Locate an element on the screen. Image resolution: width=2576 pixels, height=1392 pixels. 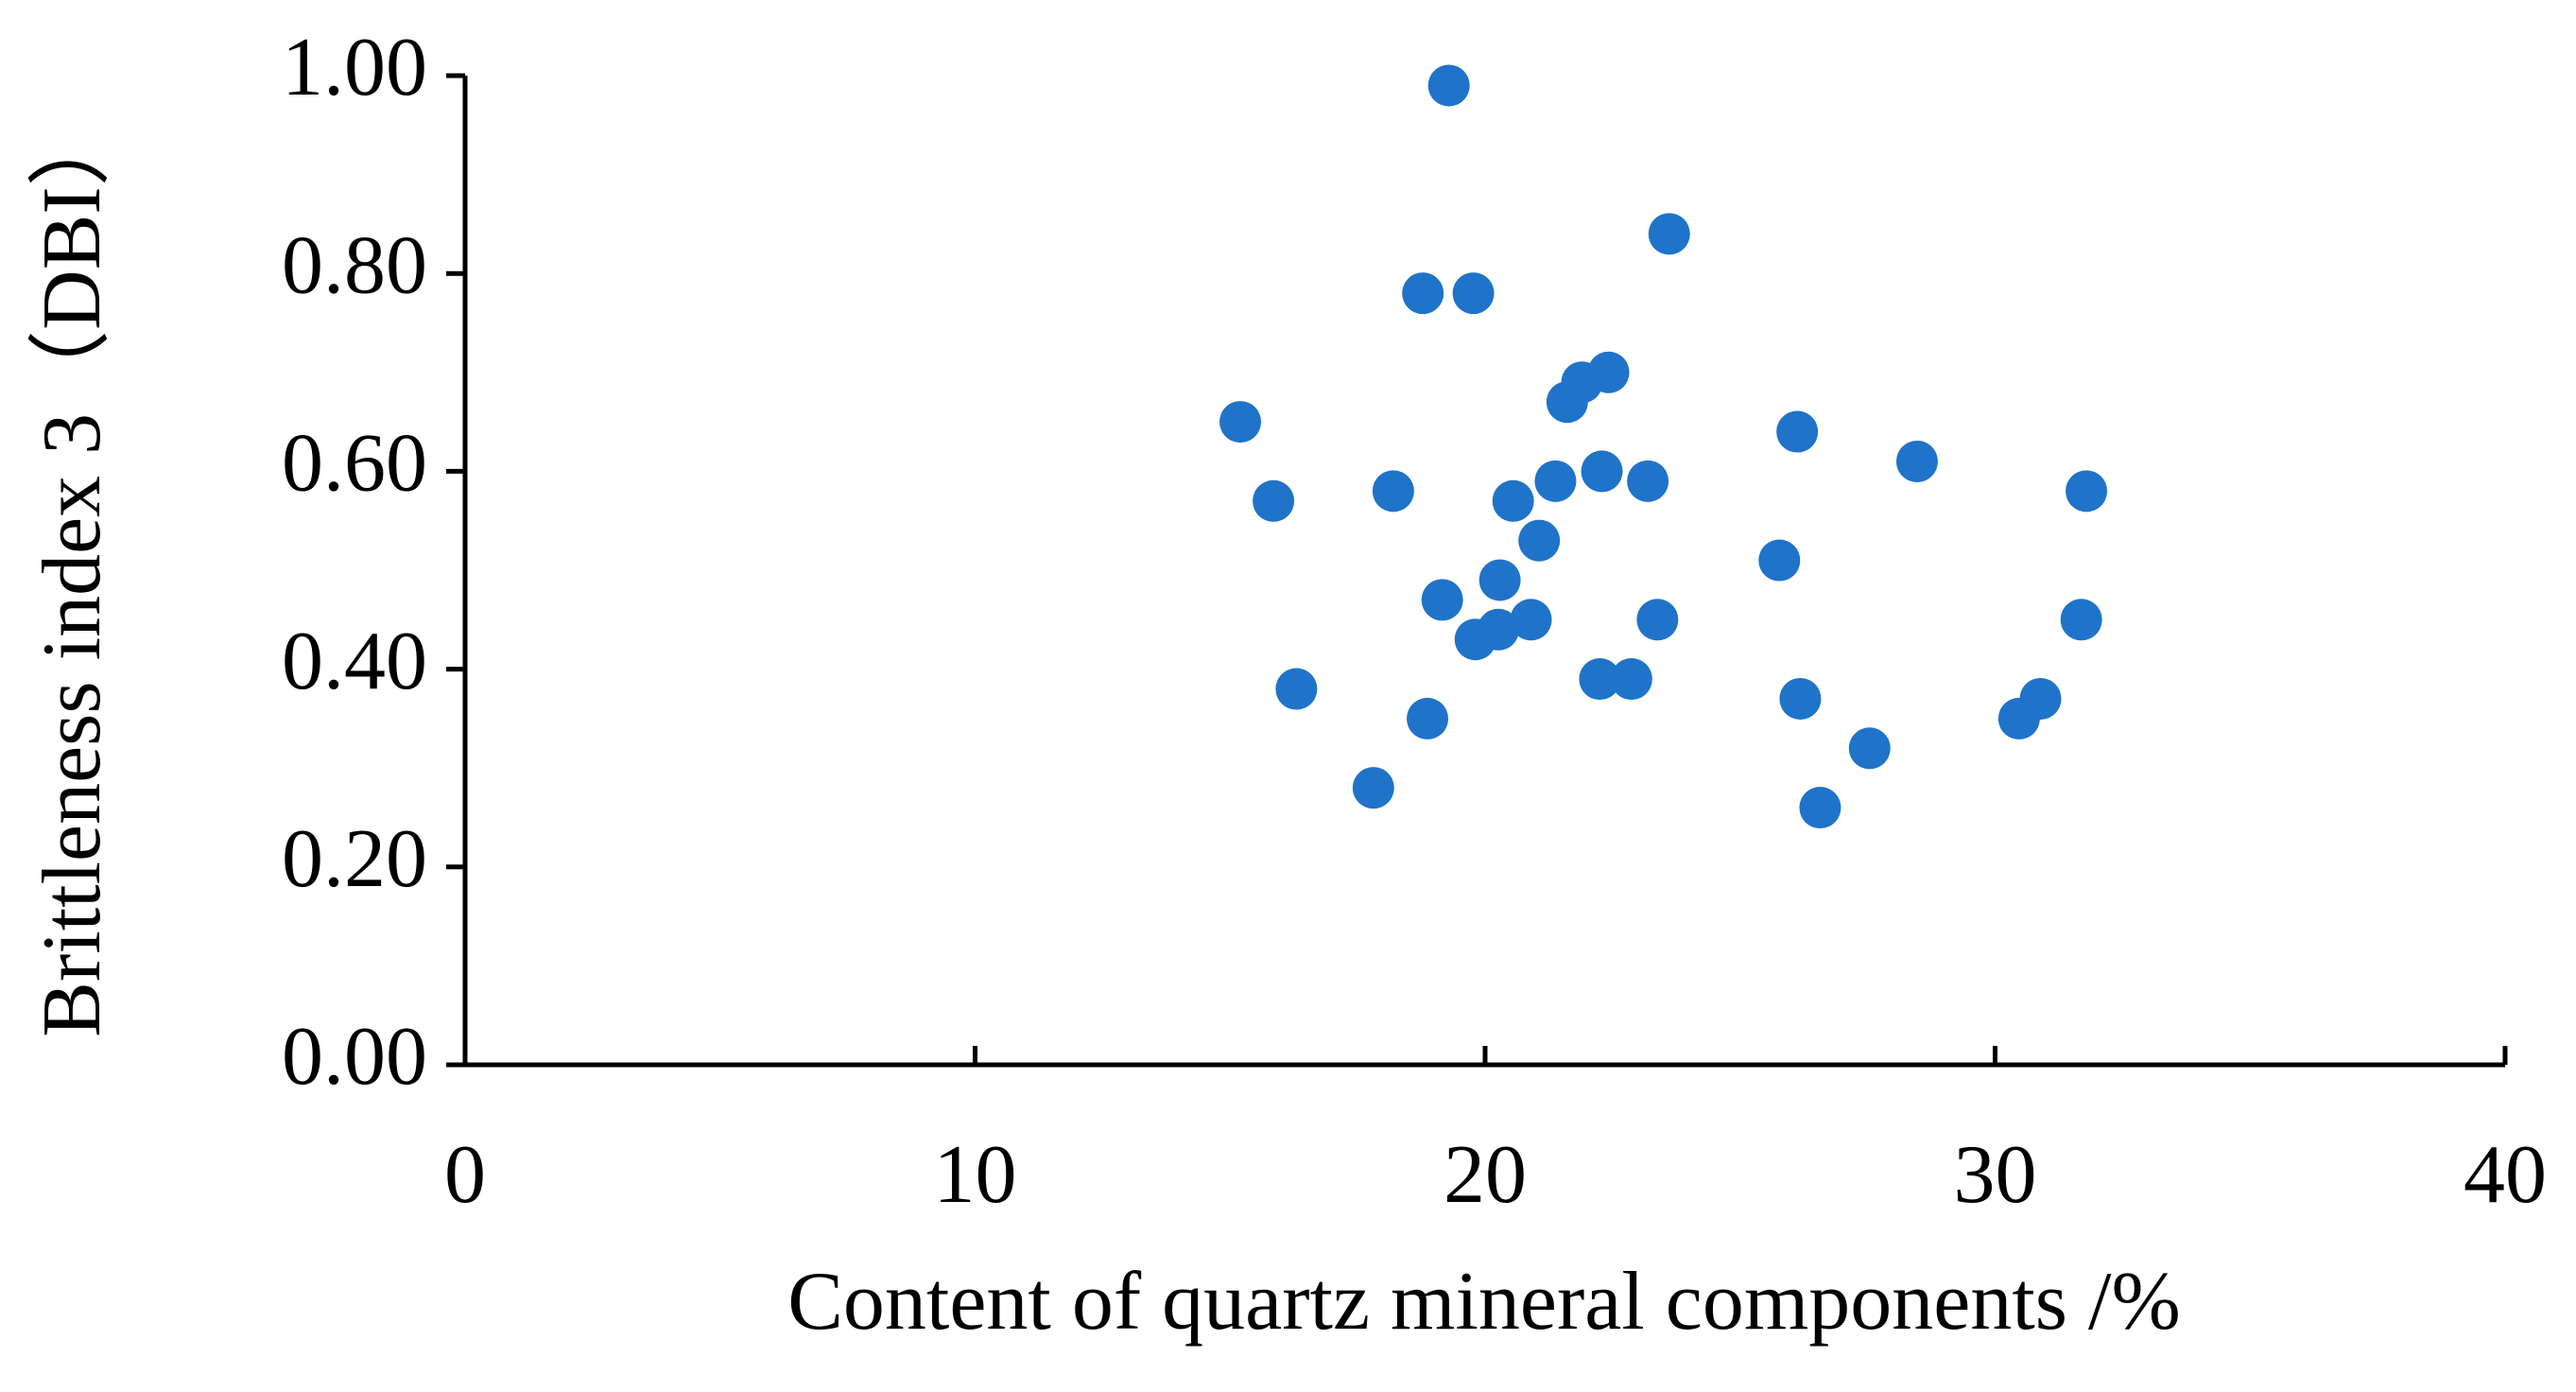
y-tick-label: 0.60 is located at coordinates (354, 464).